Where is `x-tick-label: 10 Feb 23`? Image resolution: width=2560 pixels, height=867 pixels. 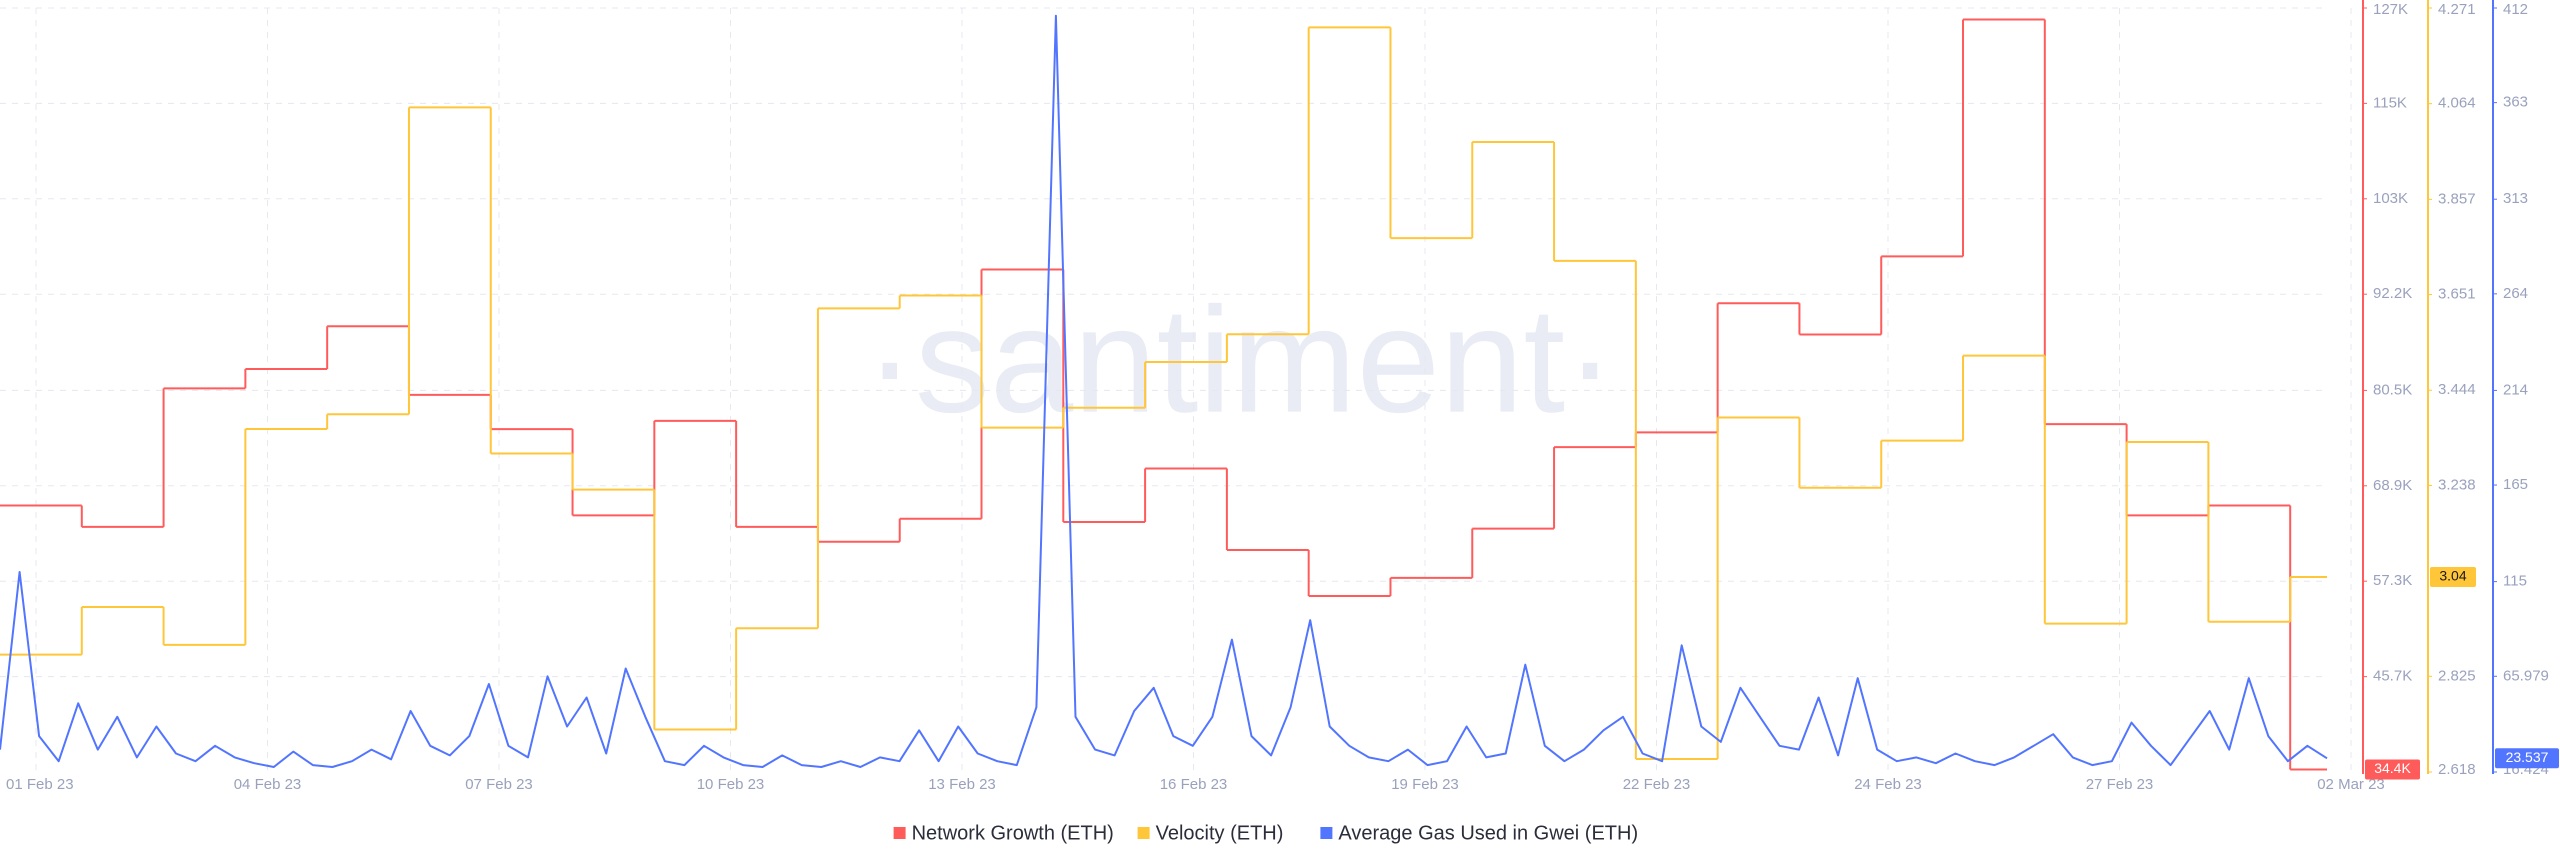
x-tick-label: 10 Feb 23 is located at coordinates (731, 784).